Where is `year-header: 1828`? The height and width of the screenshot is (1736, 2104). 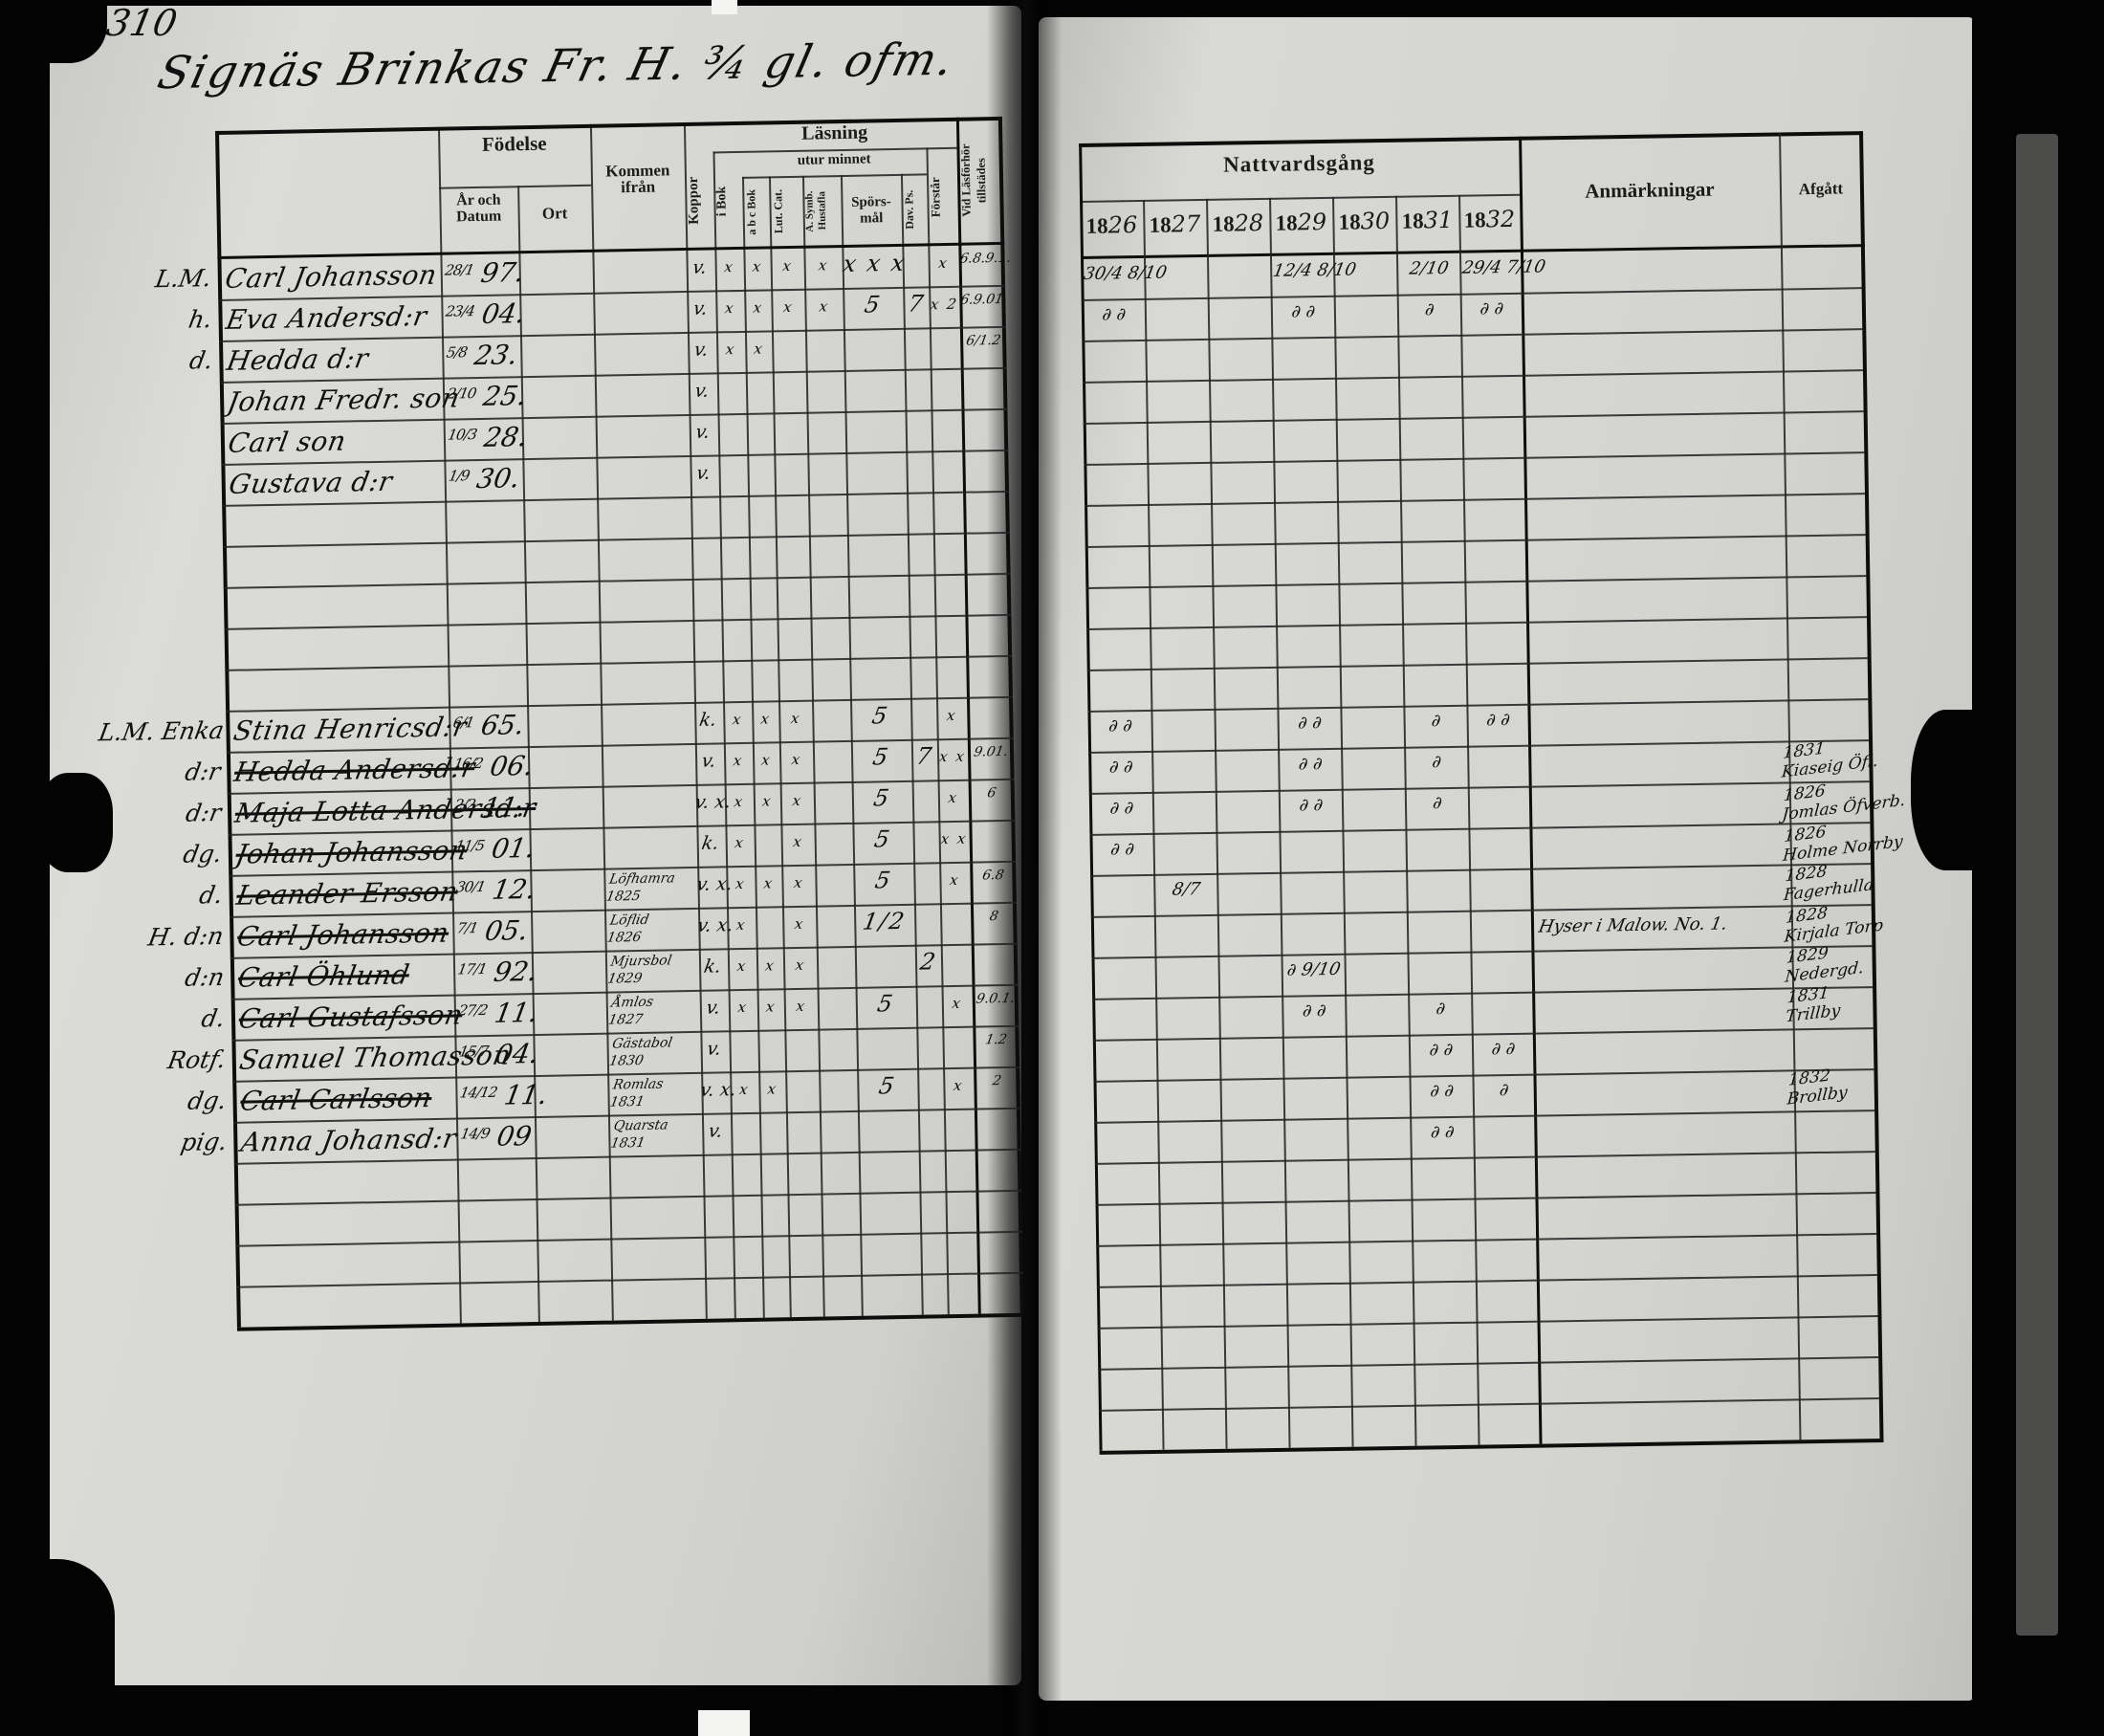 year-header: 1828 is located at coordinates (1237, 223).